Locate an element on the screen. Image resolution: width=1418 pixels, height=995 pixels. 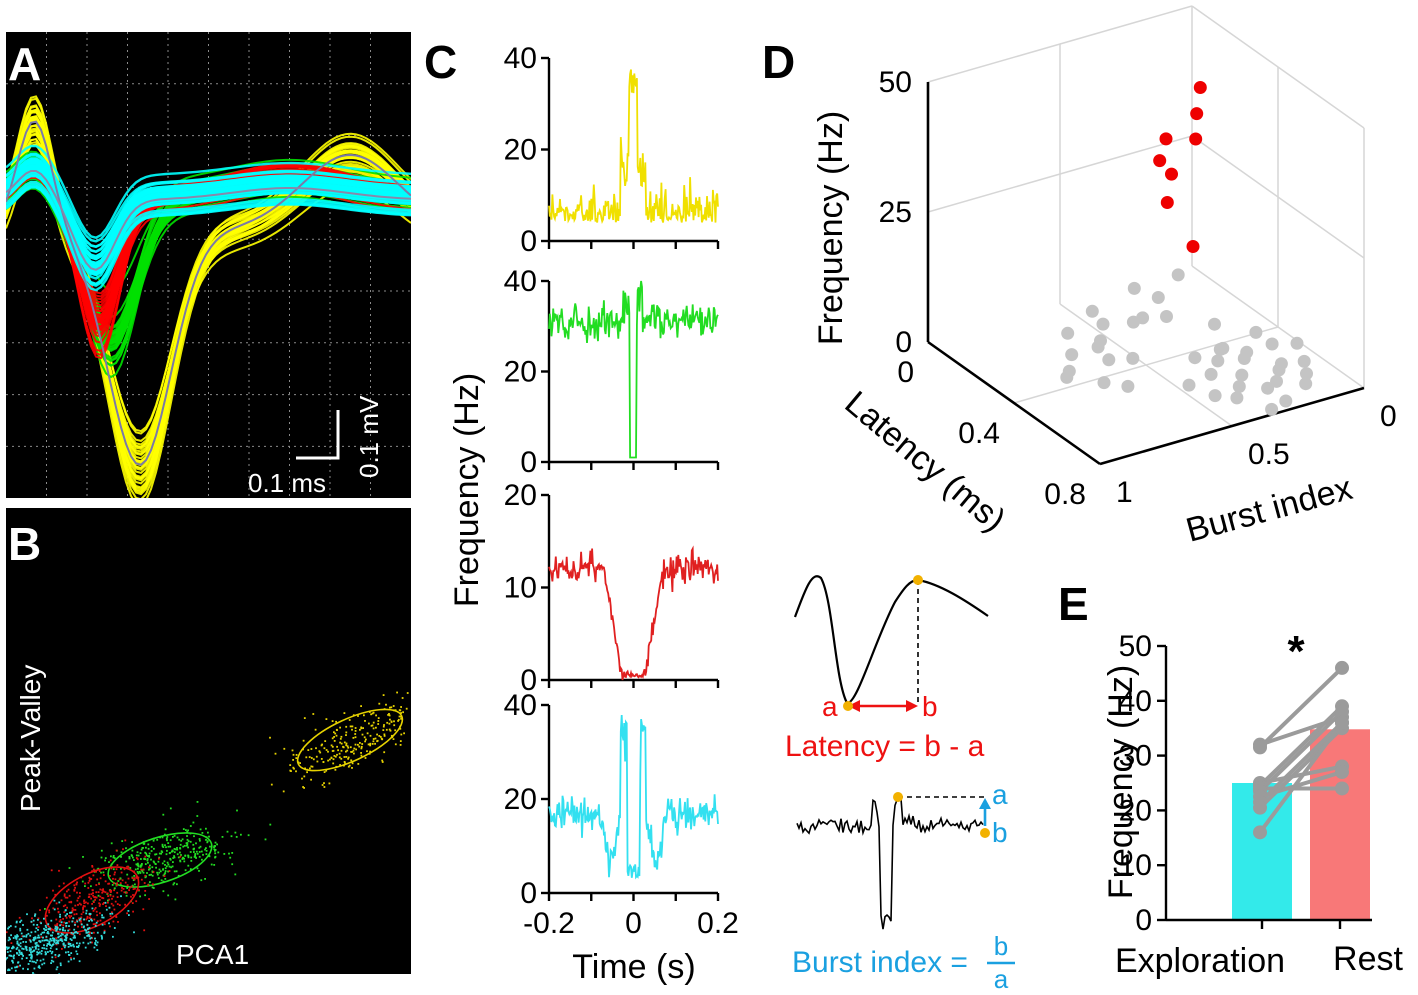
c-green-y-tick-label: 40 is located at coordinates (520, 281).